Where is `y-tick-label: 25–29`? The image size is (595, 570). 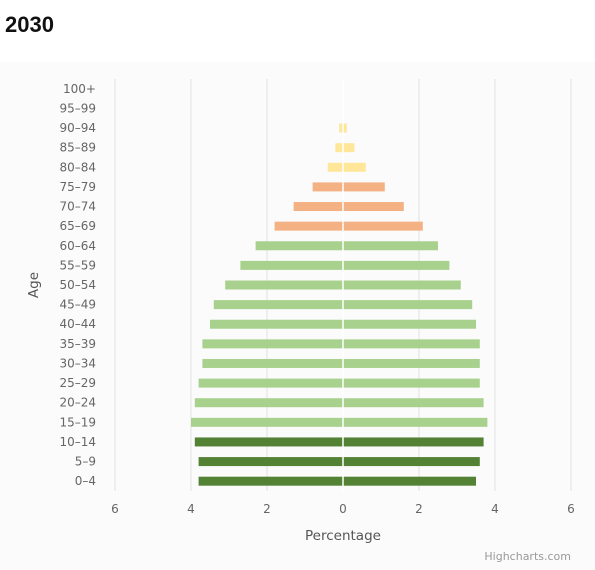 y-tick-label: 25–29 is located at coordinates (77, 383).